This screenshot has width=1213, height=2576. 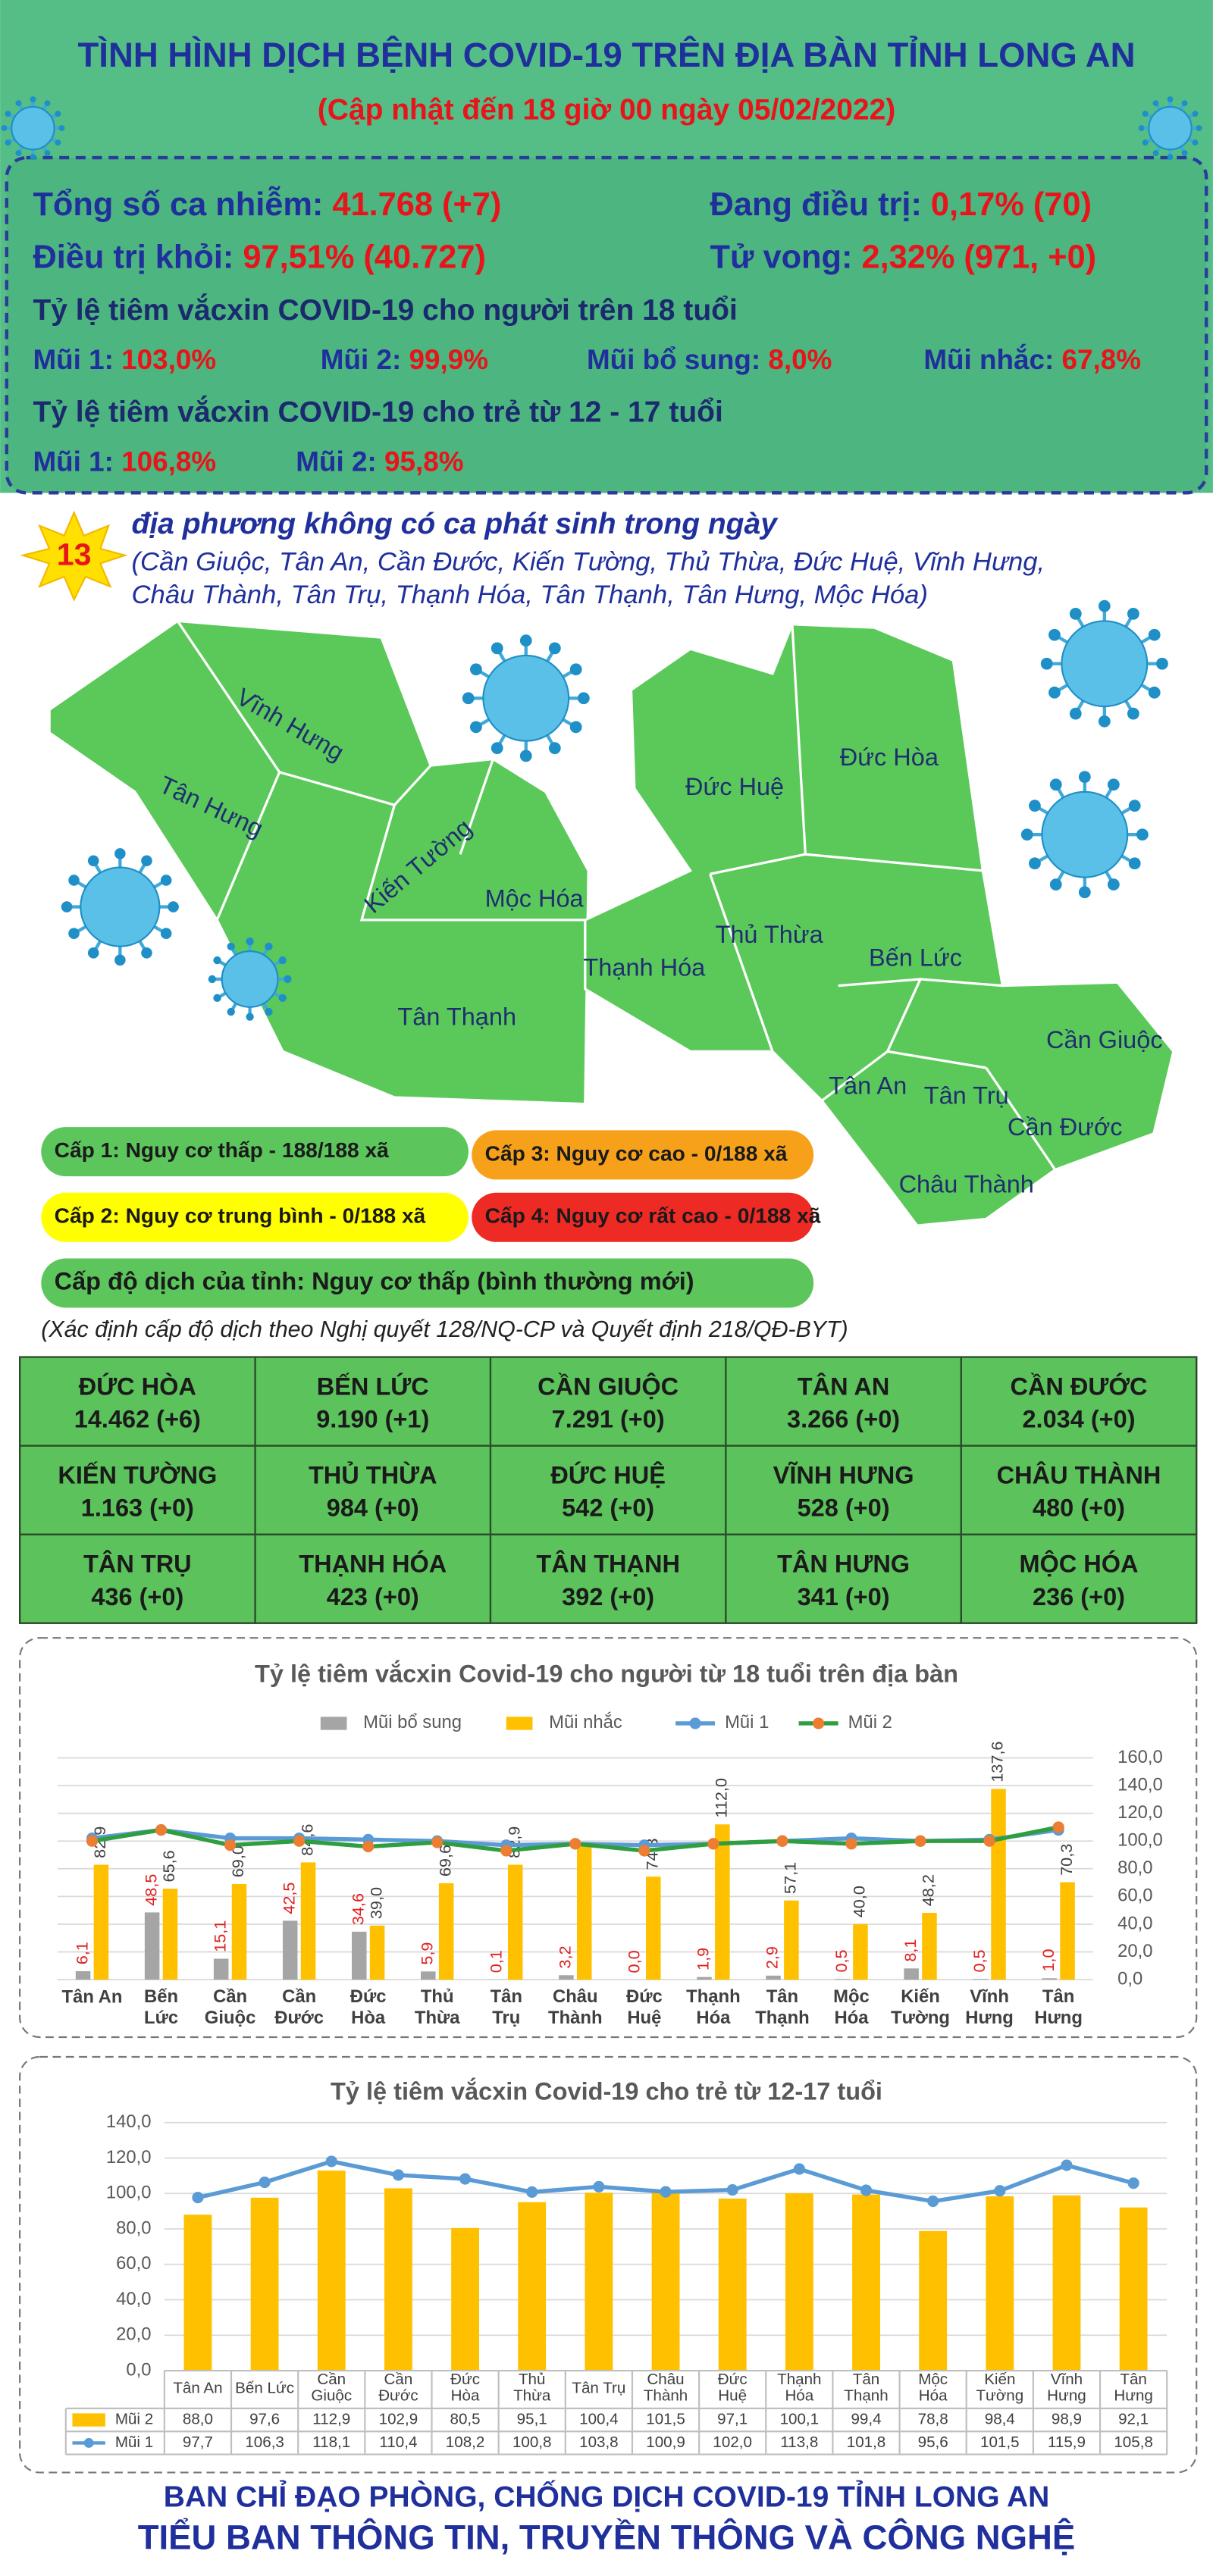 I want to click on table-value: 106,3, so click(x=264, y=2443).